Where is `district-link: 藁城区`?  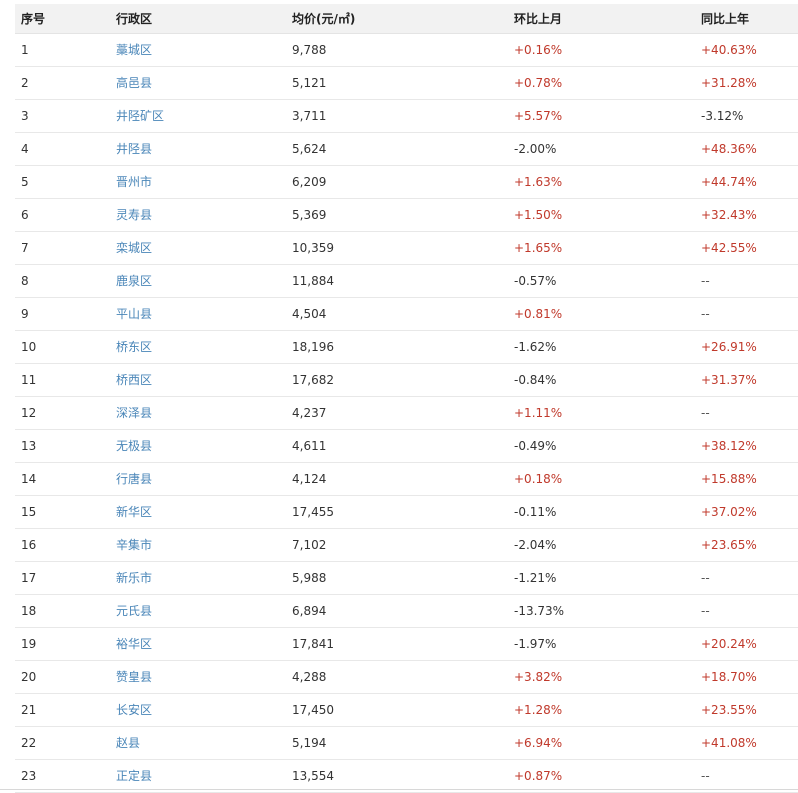
district-link: 藁城区 is located at coordinates (198, 50).